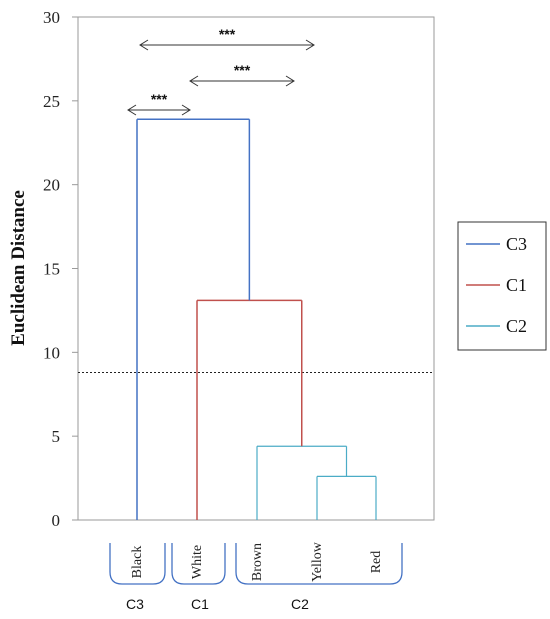  I want to click on legend: C3 C1 C2, so click(502, 286).